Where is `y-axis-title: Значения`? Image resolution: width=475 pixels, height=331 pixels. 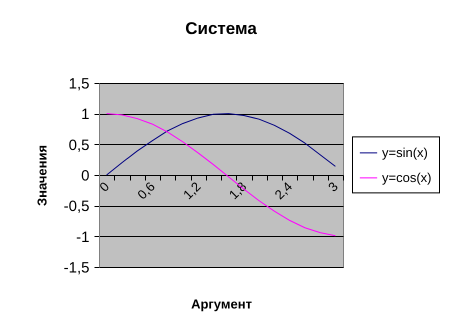 y-axis-title: Значения is located at coordinates (42, 175).